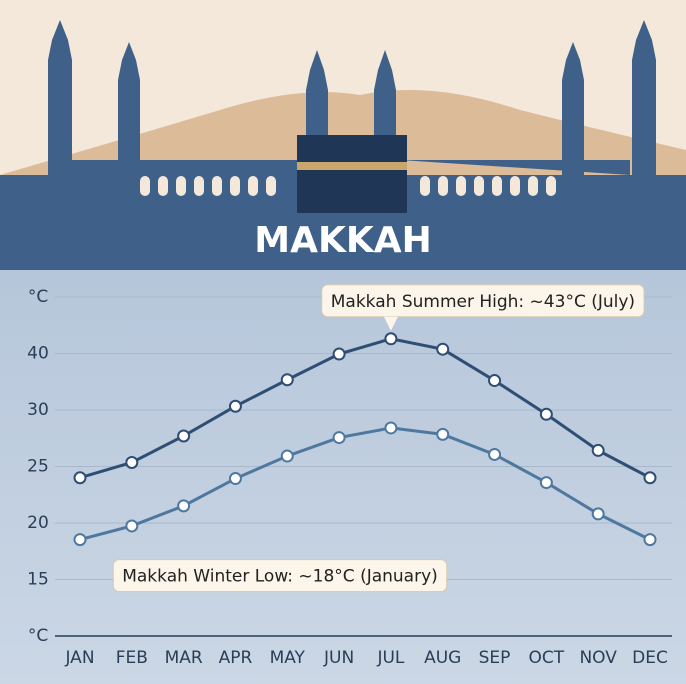 Image resolution: width=686 pixels, height=684 pixels. Describe the element at coordinates (547, 658) in the screenshot. I see `x-tick-label: OCT` at that location.